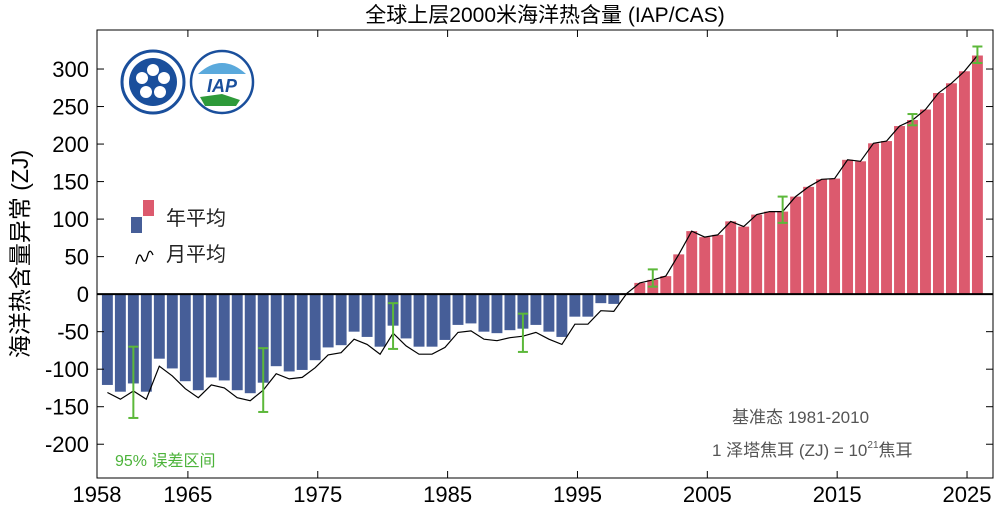  I want to click on bar-2015, so click(848, 227).